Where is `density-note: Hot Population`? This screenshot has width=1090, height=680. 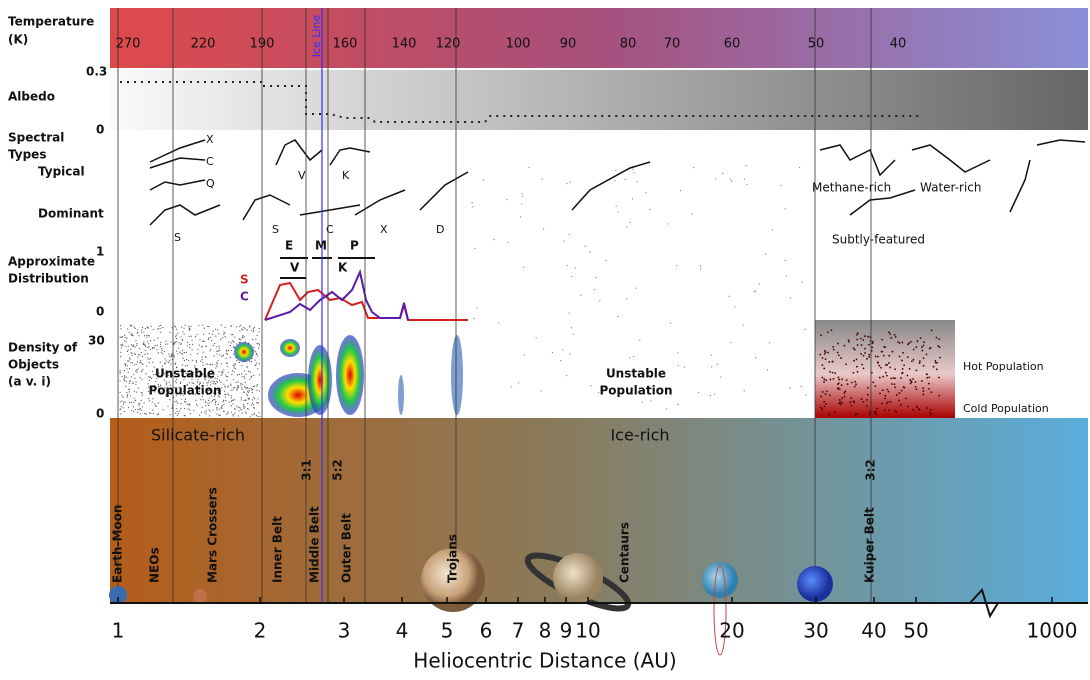 density-note: Hot Population is located at coordinates (1003, 366).